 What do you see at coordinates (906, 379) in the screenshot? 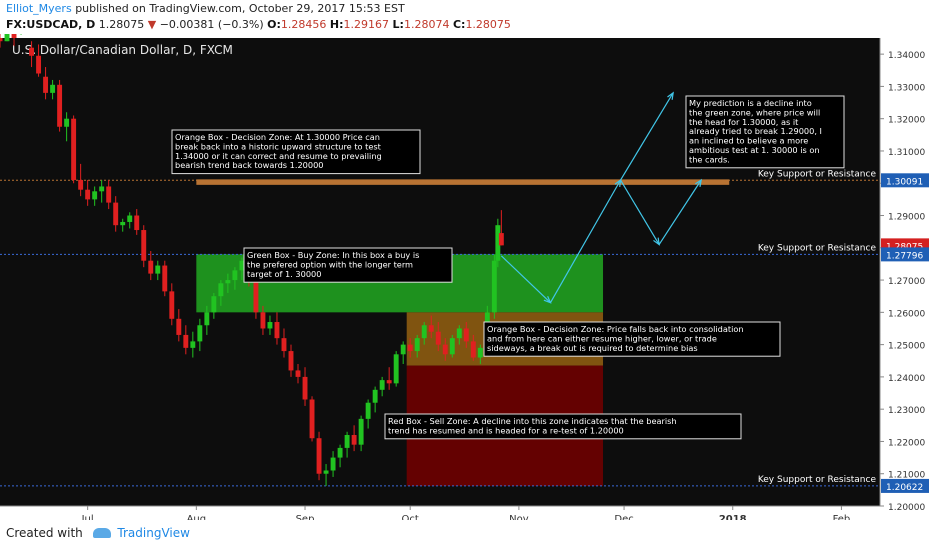
I see `y-tick-label: 1.24000` at bounding box center [906, 379].